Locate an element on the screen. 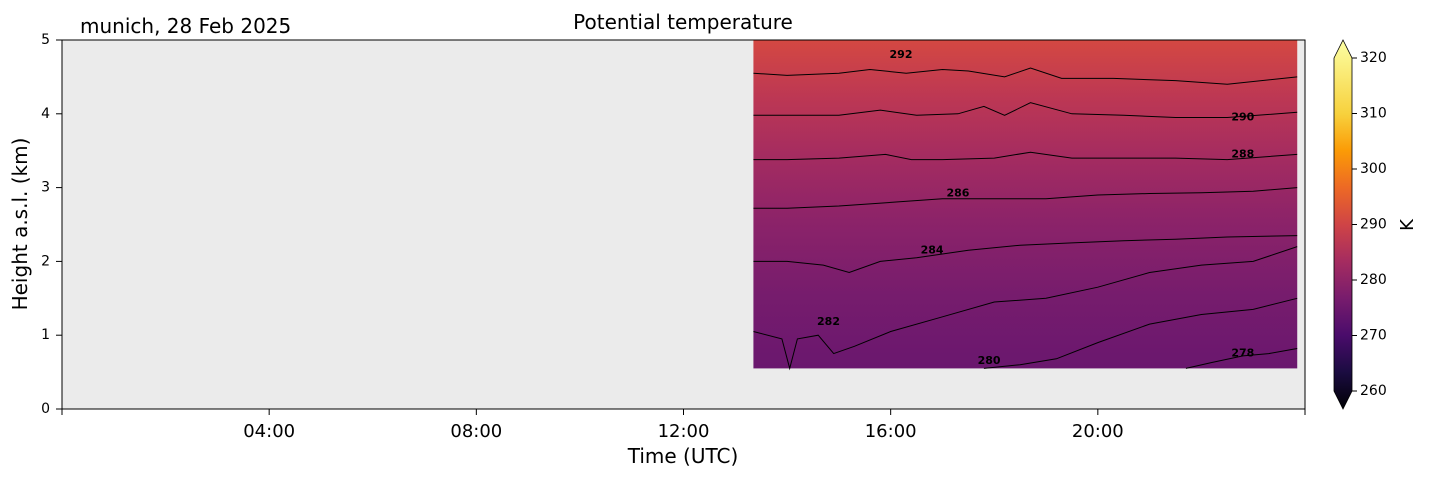  x-axis-ticks: 04:00 08:00 12:00 16:00 20:00 is located at coordinates (683, 425).